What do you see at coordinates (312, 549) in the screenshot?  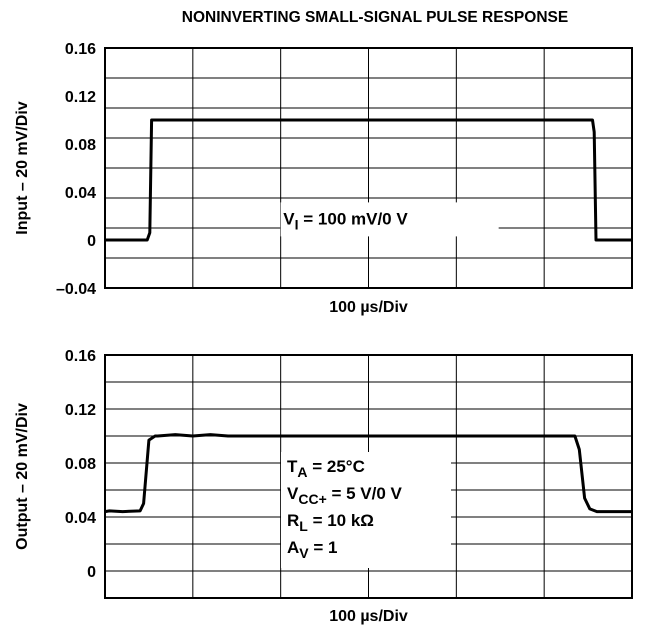 I see `annotation-line: AV = 1` at bounding box center [312, 549].